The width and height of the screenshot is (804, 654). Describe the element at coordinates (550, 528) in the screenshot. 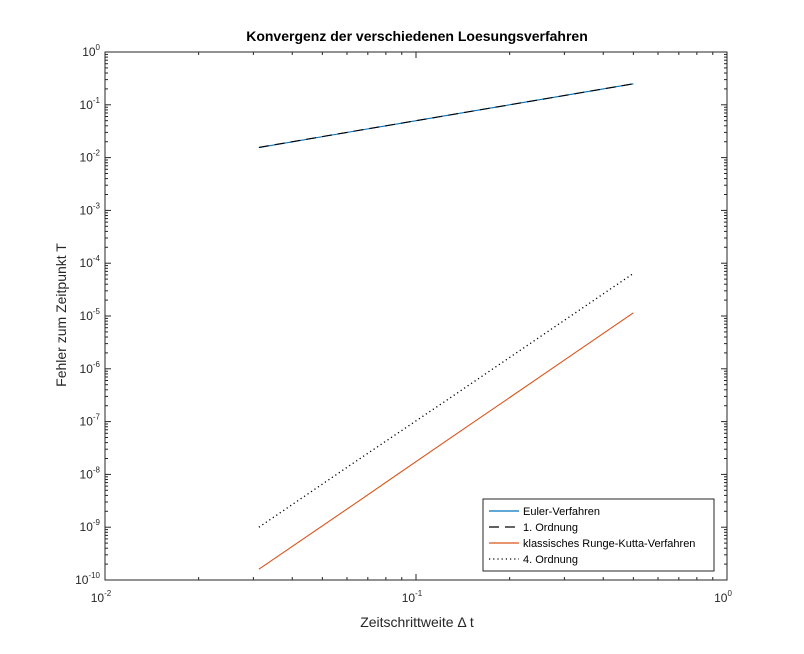

I see `legend-label-1-ordnung: 1. Ordnung` at that location.